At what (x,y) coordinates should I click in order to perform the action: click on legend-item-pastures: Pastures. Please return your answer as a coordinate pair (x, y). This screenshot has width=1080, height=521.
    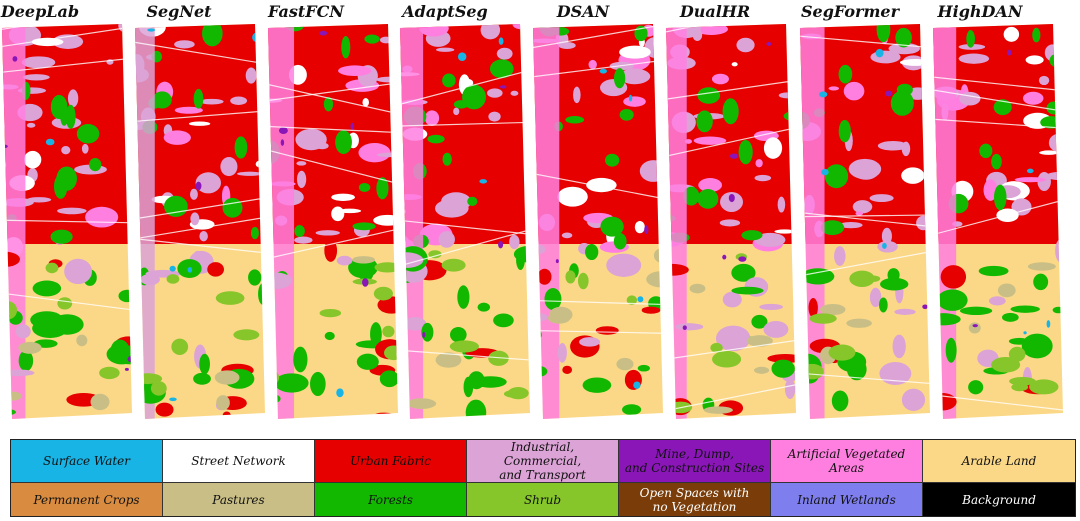
    Looking at the image, I should click on (239, 499).